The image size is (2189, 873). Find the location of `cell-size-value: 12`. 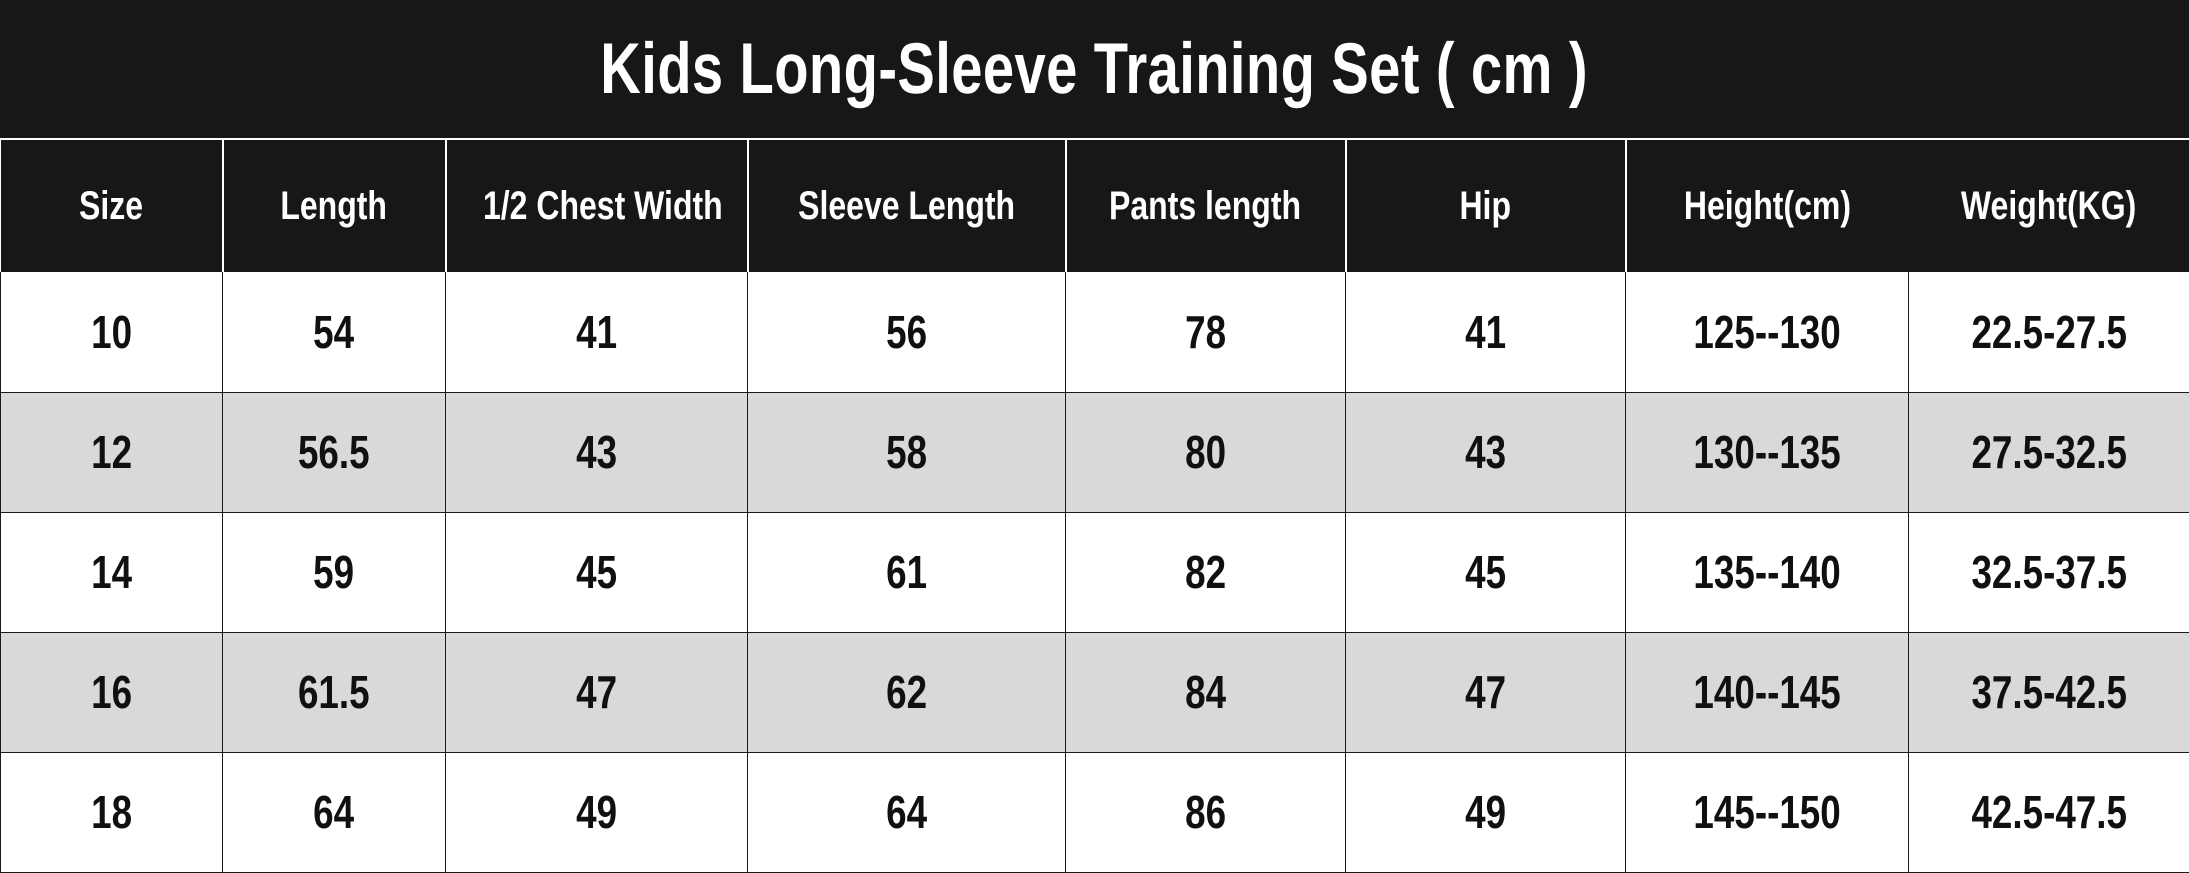

cell-size-value: 12 is located at coordinates (111, 452).